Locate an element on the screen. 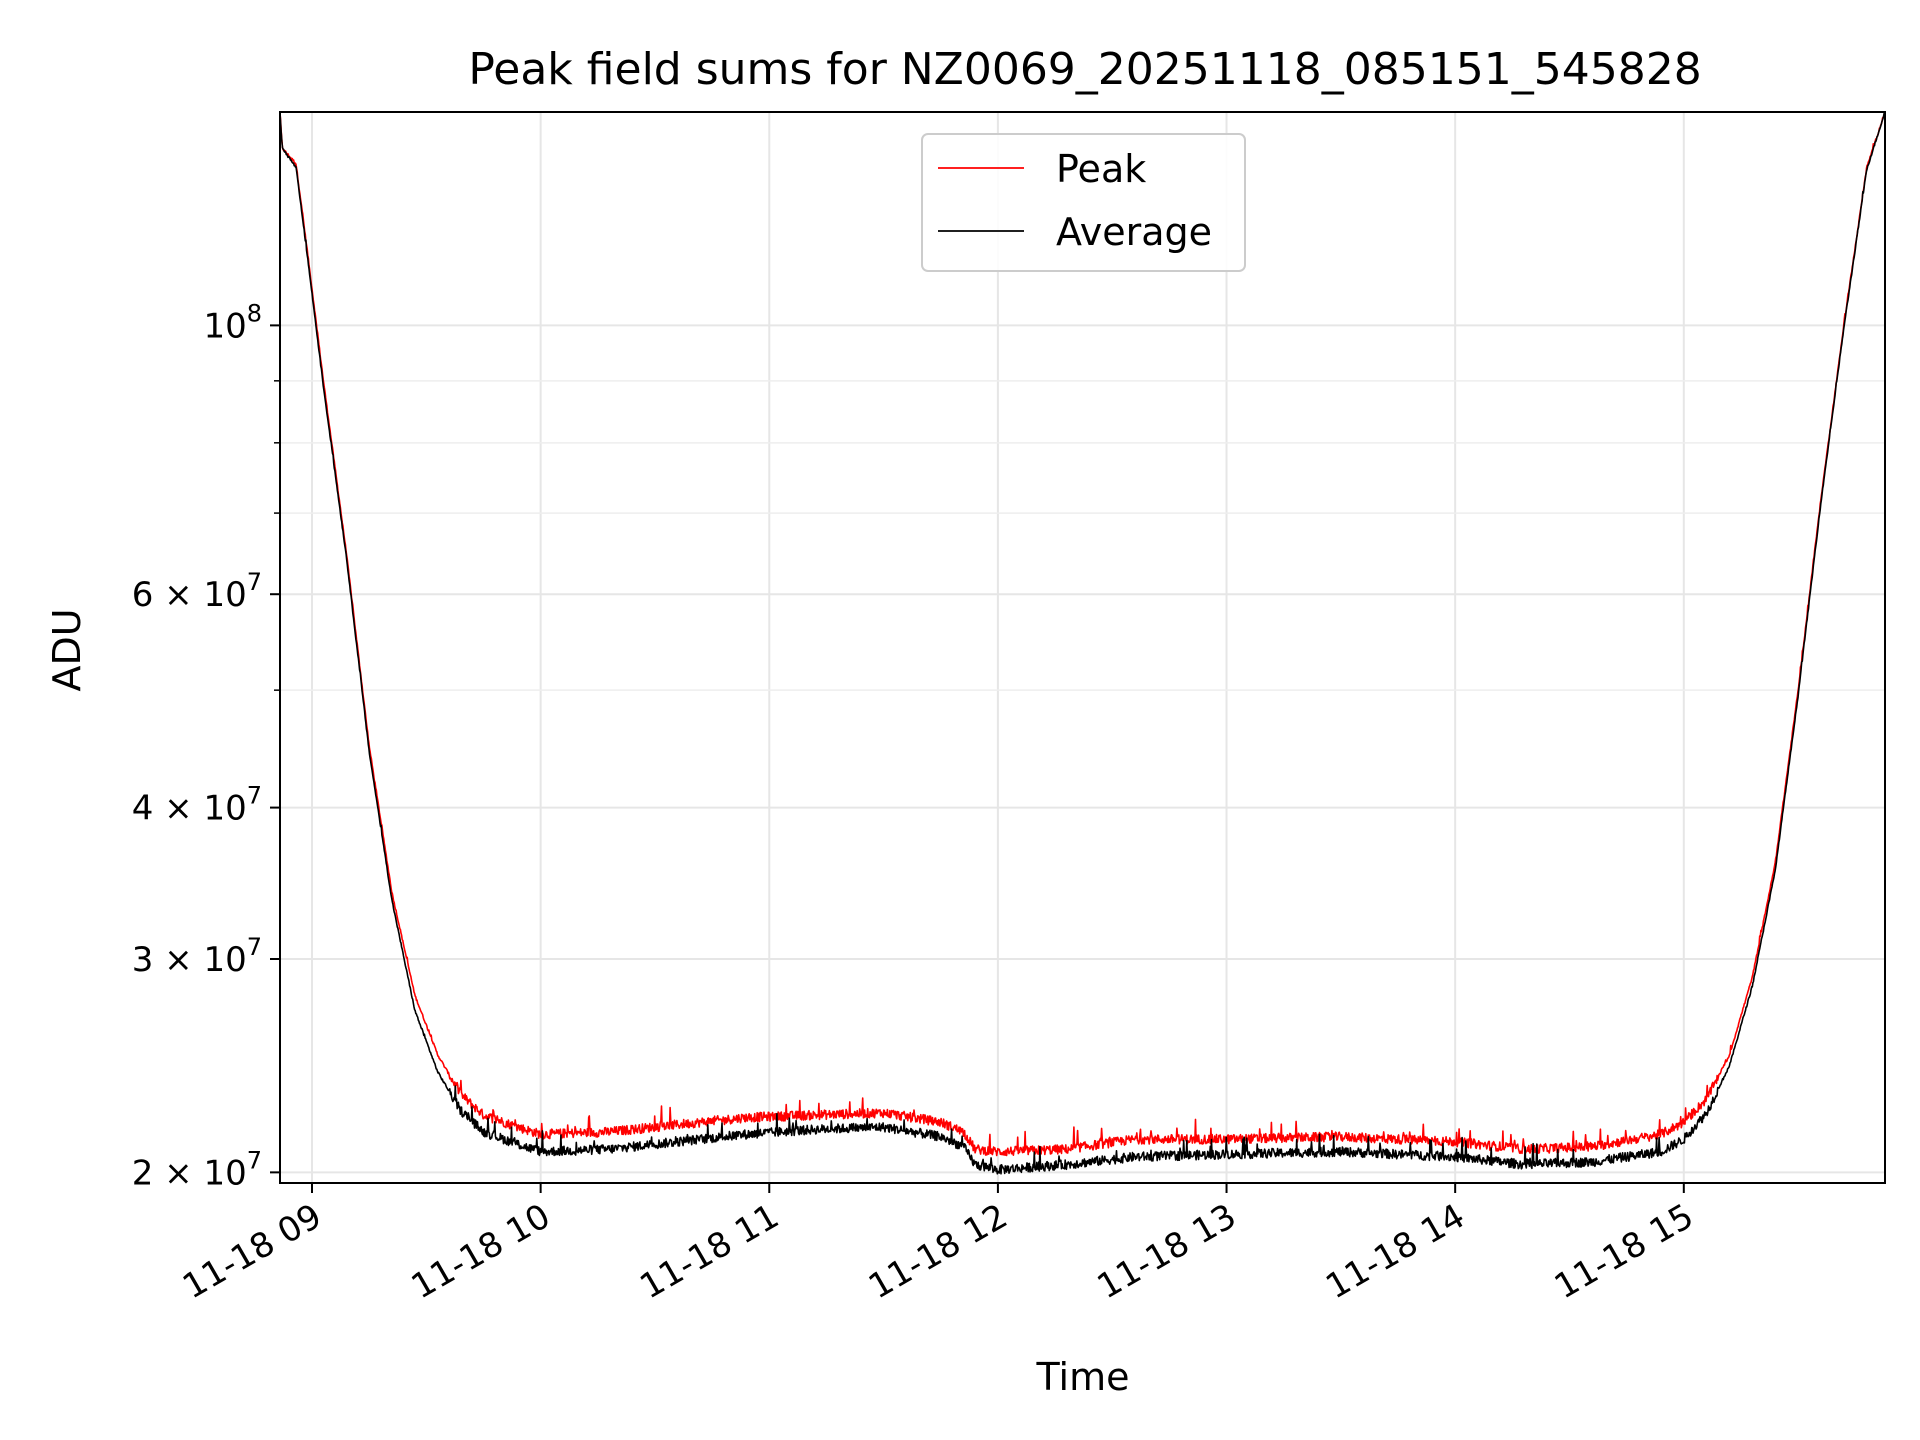 This screenshot has height=1440, width=1920. y-tick-label: 3 × 107 is located at coordinates (197, 956).